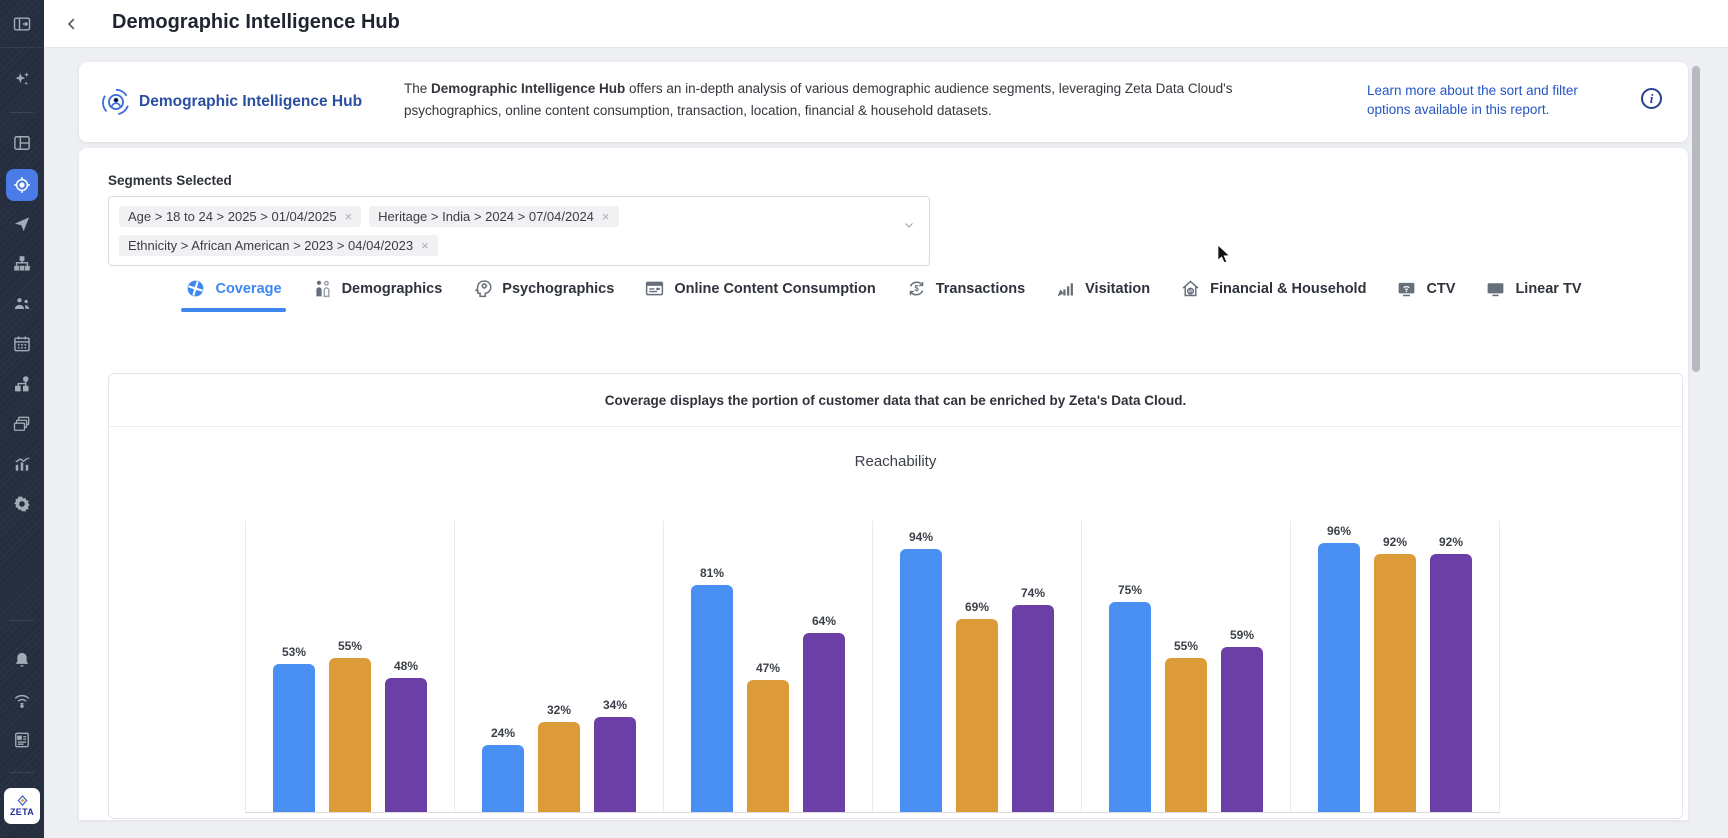  What do you see at coordinates (483, 289) in the screenshot?
I see `psychographics-icon` at bounding box center [483, 289].